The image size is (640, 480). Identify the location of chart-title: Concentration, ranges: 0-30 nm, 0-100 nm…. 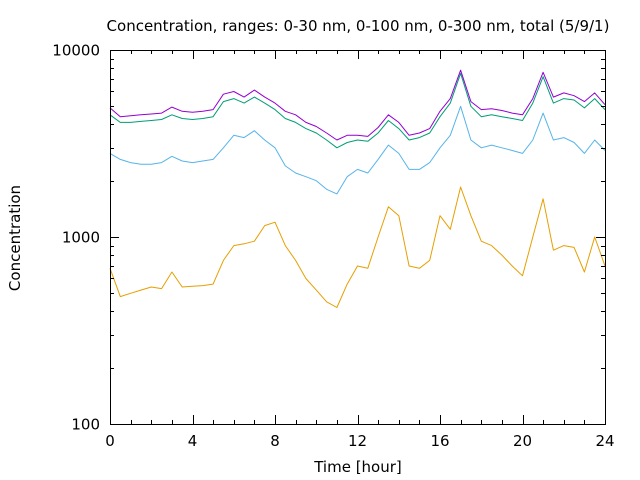
(358, 26).